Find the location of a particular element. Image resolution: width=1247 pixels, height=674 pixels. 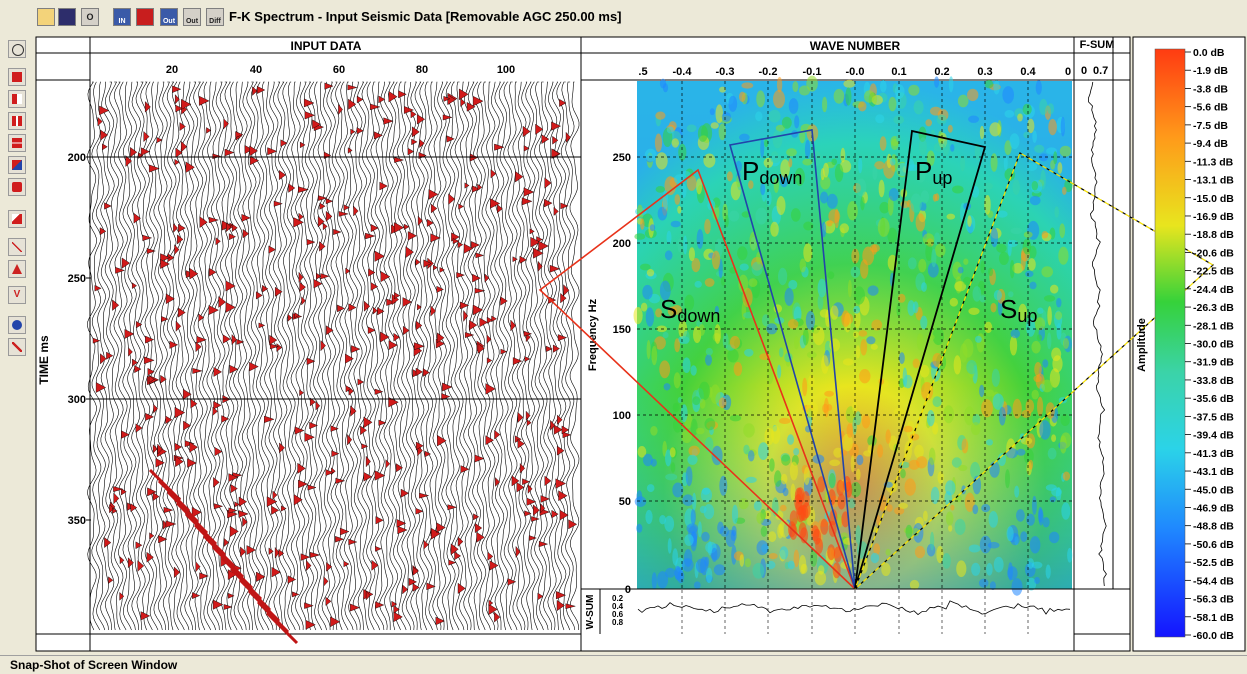

output-icon: Out is located at coordinates (169, 17).